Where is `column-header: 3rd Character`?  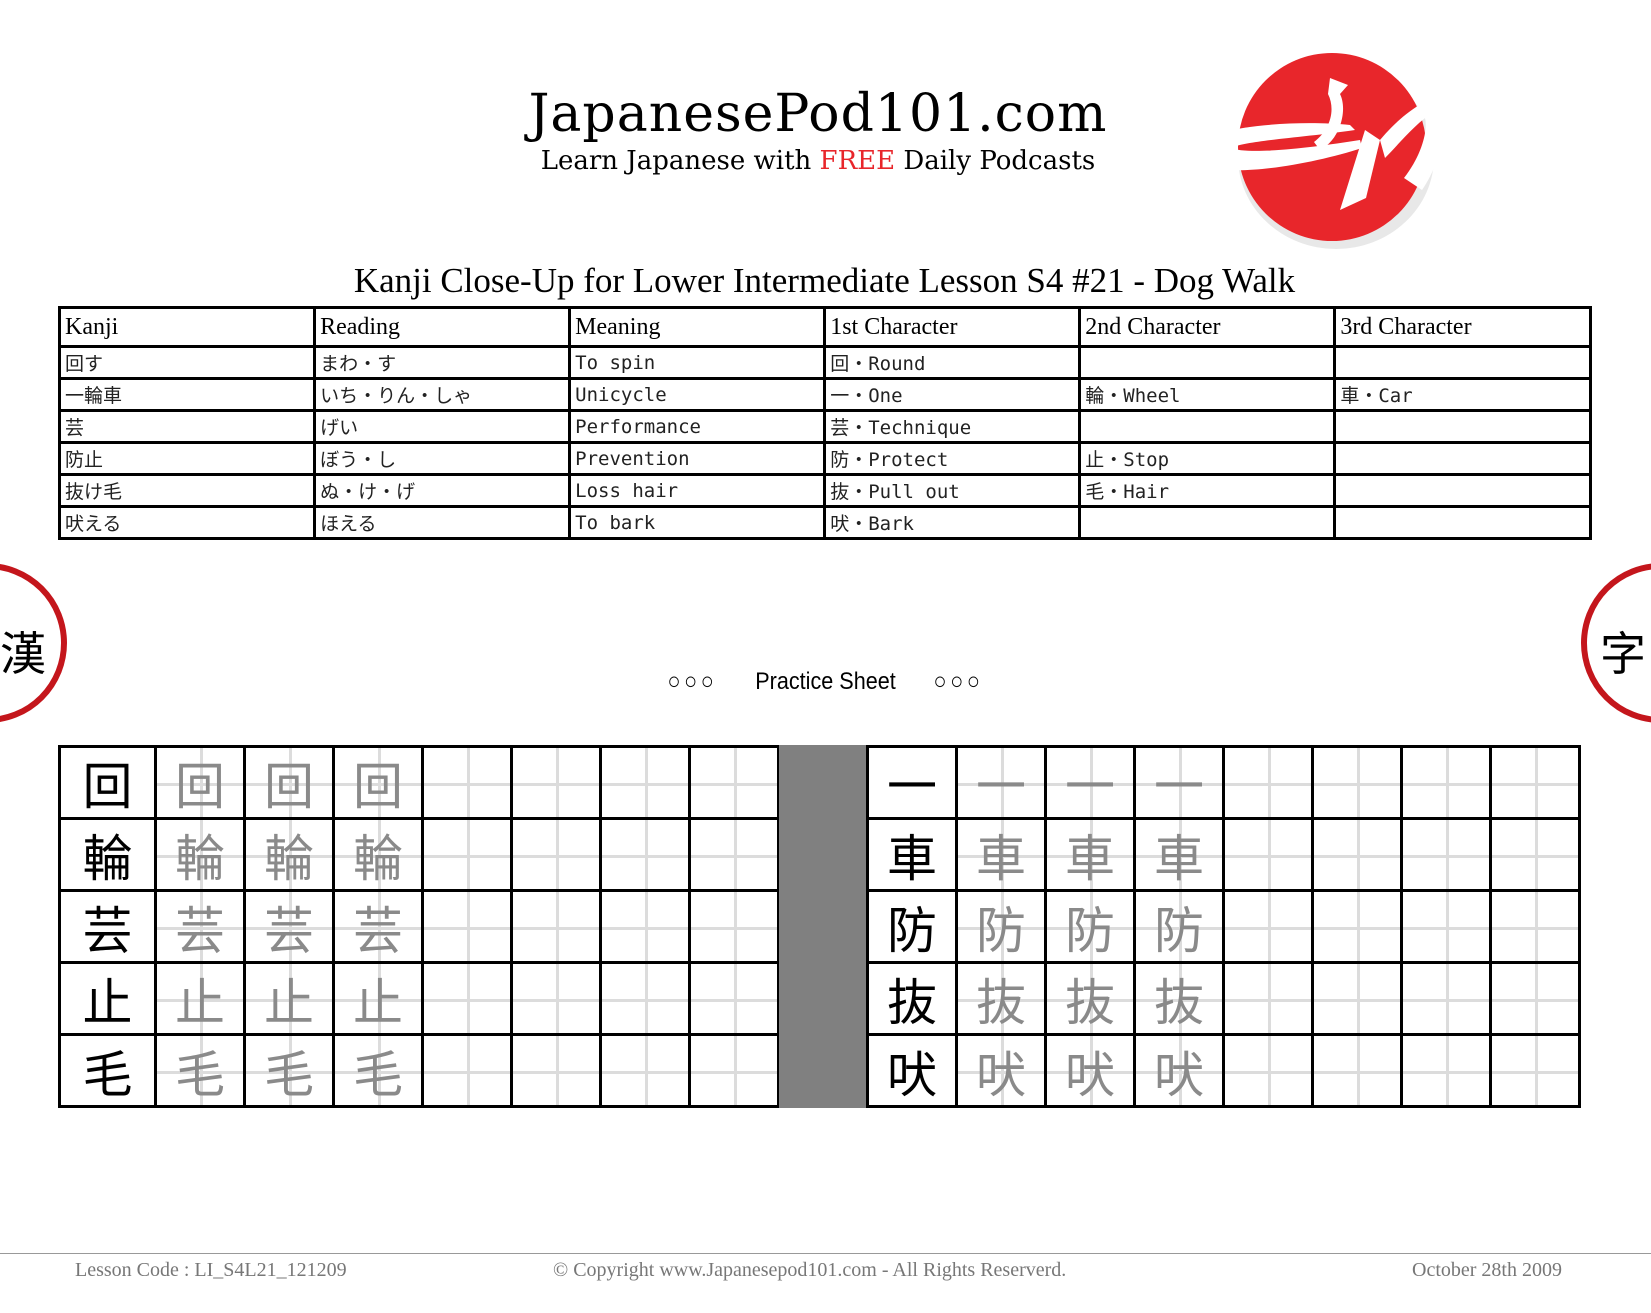 column-header: 3rd Character is located at coordinates (1462, 327).